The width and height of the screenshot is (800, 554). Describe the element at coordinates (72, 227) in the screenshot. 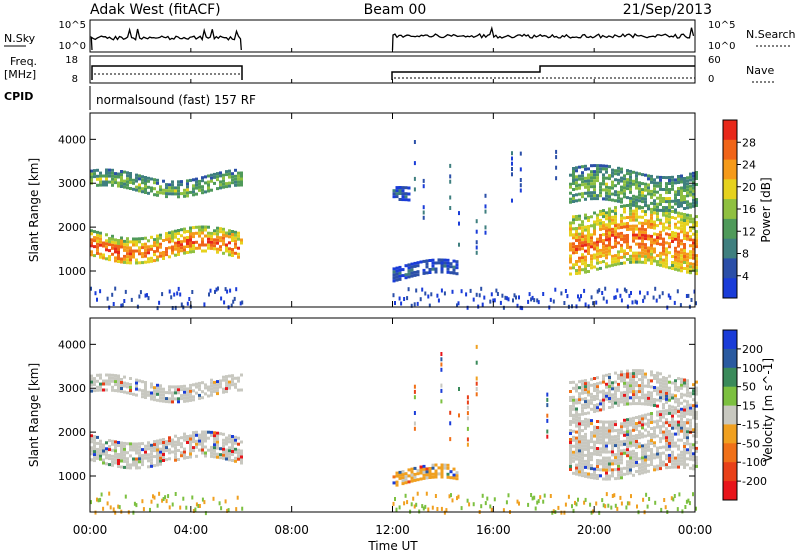

I see `y-tick-label: 2000` at that location.